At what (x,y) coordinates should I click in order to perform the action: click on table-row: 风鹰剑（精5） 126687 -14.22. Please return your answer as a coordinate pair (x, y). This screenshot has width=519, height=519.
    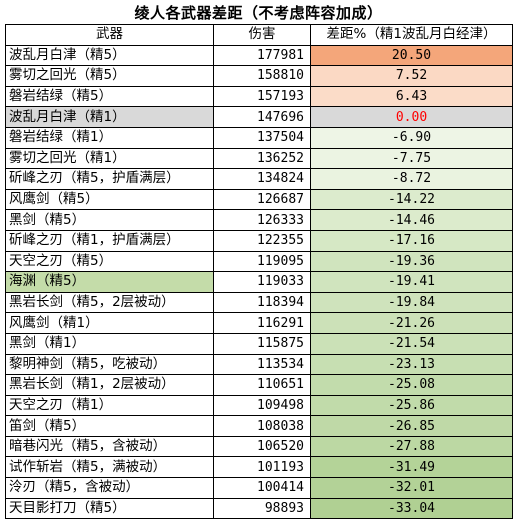
    Looking at the image, I should click on (259, 199).